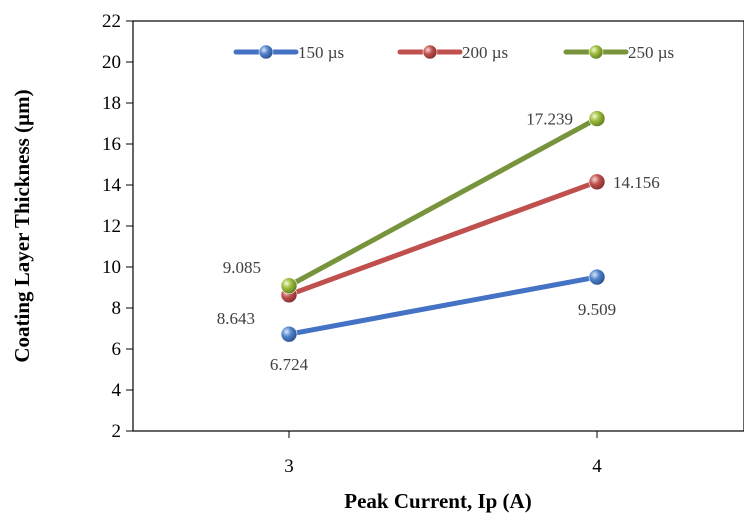 Image resolution: width=744 pixels, height=519 pixels. What do you see at coordinates (636, 182) in the screenshot?
I see `data-label: 14.156` at bounding box center [636, 182].